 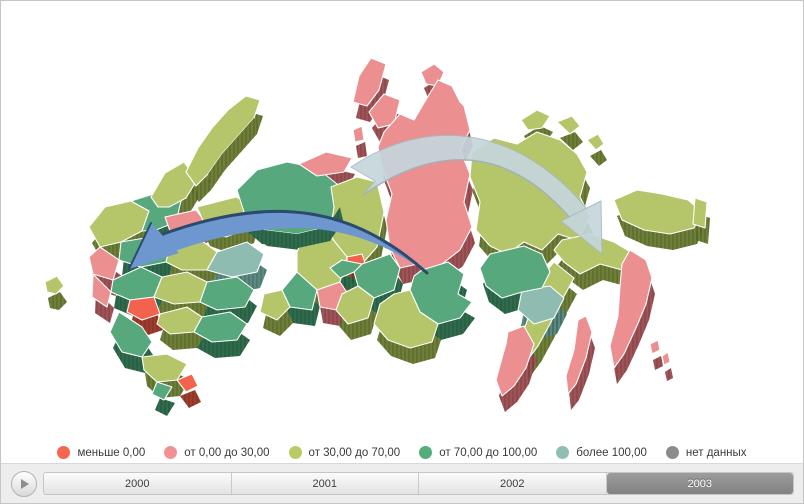 I want to click on flow-arrow-west-head, so click(x=154, y=246).